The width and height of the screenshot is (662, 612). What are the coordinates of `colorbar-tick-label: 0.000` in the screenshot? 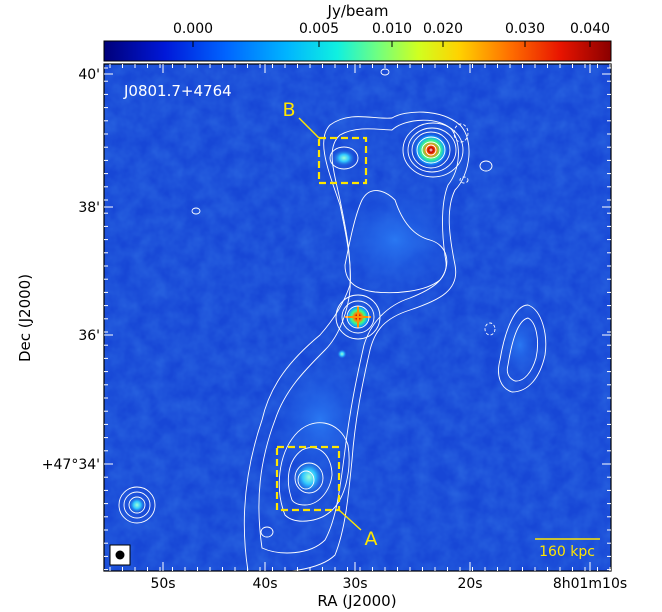 It's located at (193, 29).